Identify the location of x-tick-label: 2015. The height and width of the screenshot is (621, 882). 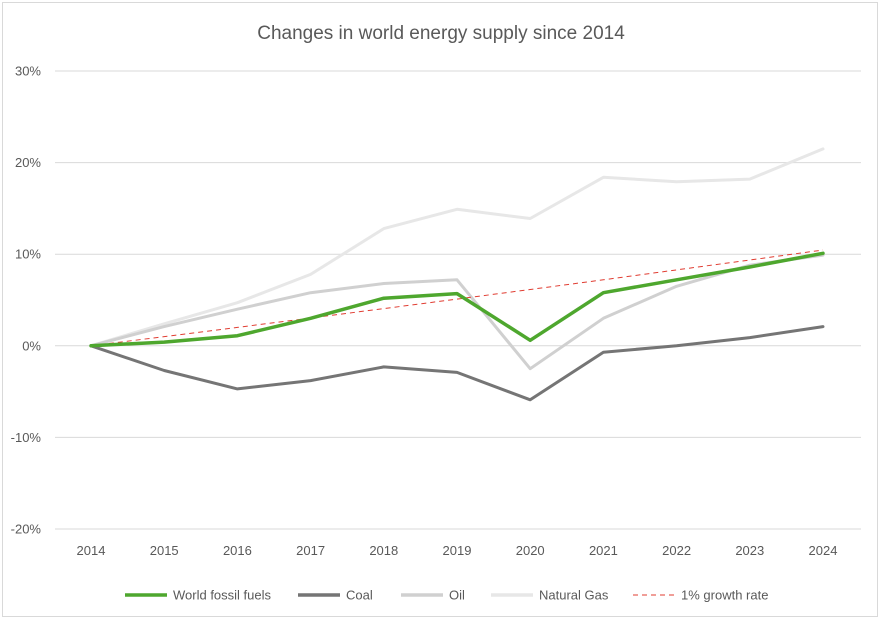
(164, 550).